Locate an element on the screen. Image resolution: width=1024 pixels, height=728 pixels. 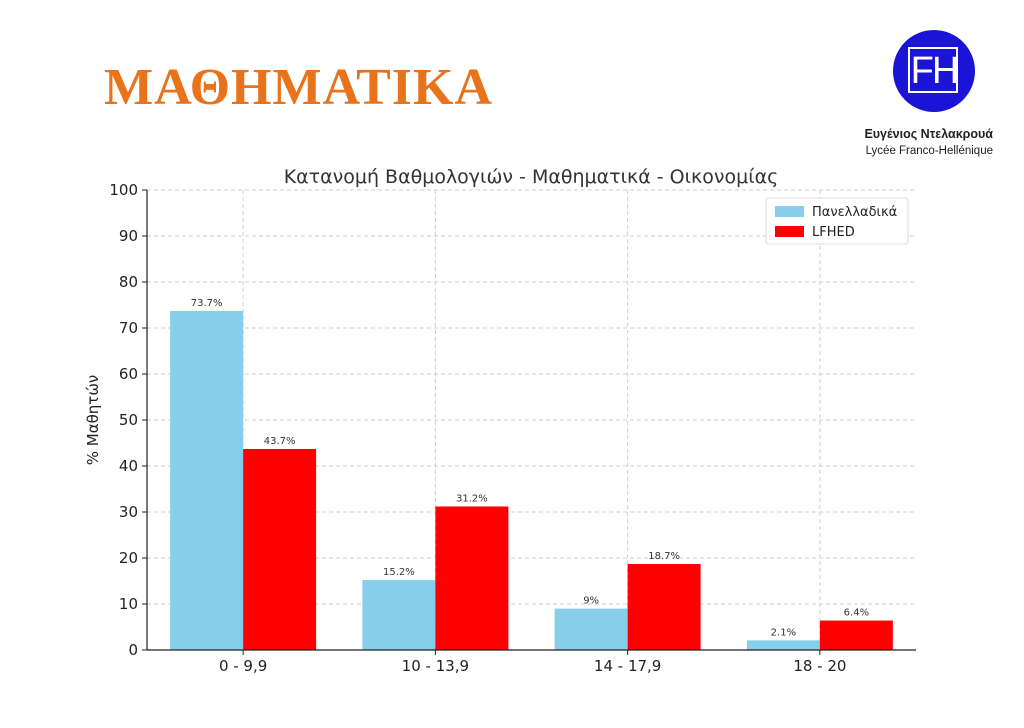
y-tick-label: 70 is located at coordinates (128, 328).